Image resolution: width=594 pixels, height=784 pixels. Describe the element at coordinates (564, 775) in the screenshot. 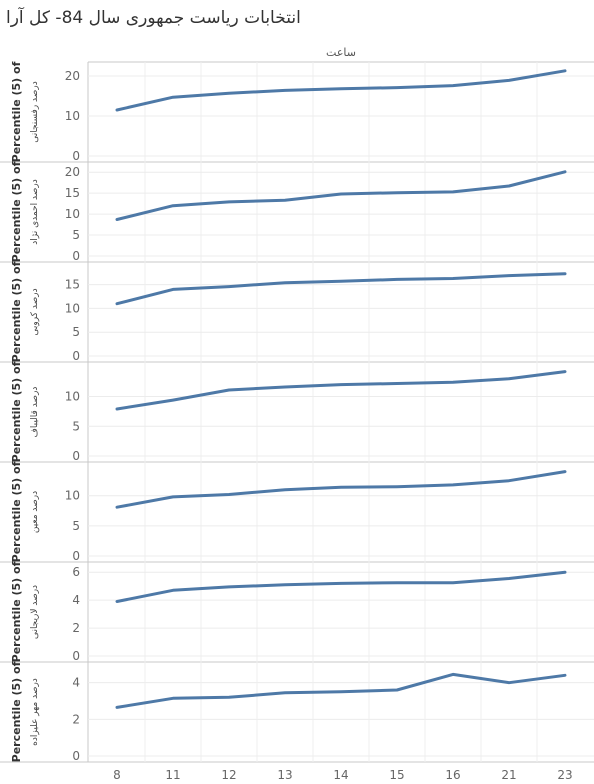

I see `x-tick-label: 23` at that location.